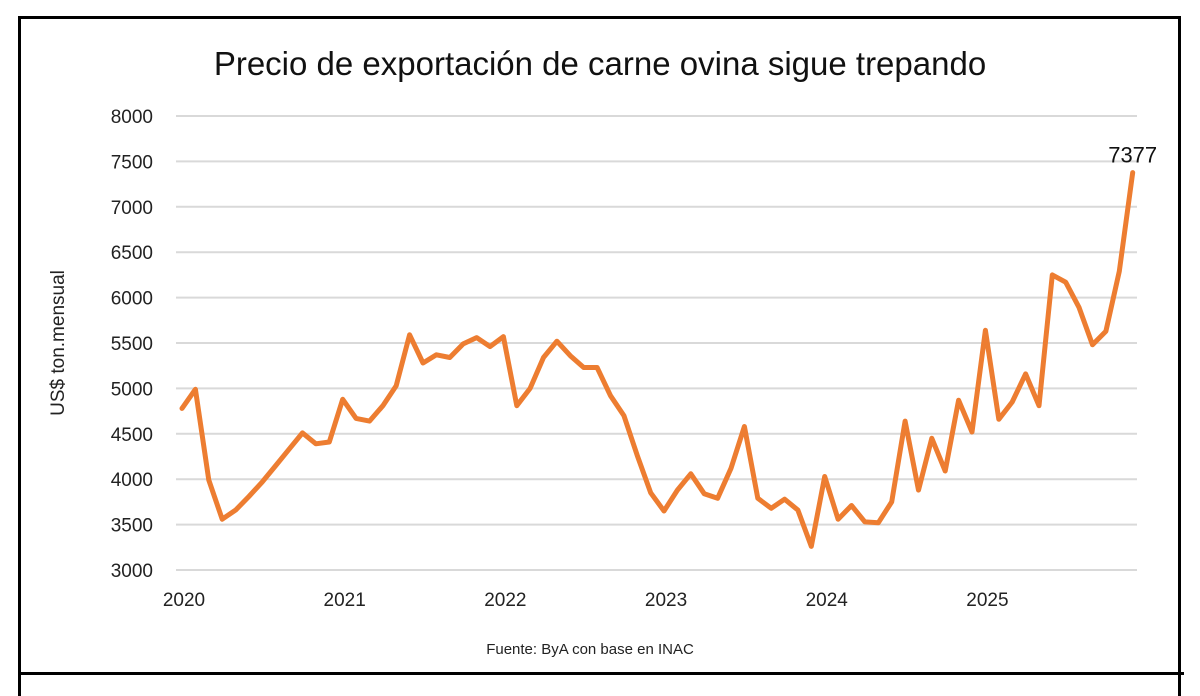  What do you see at coordinates (132, 117) in the screenshot?
I see `y-tick-label: 8000` at bounding box center [132, 117].